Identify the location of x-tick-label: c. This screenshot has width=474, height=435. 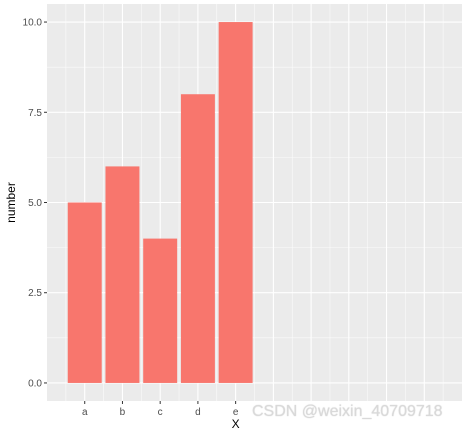
(160, 412).